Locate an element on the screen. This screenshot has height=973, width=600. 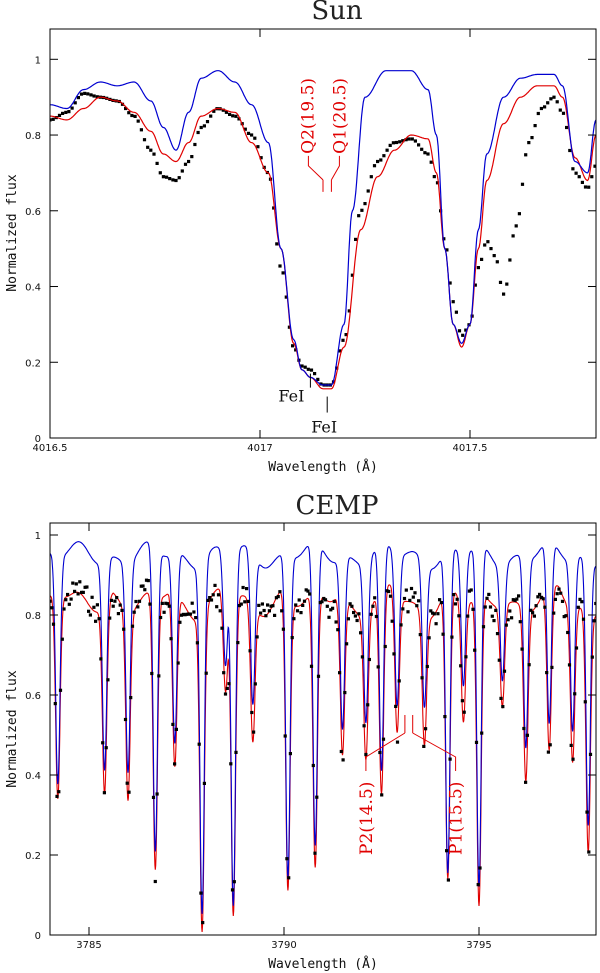
p1-label: P1(15.5) is located at coordinates (457, 818).